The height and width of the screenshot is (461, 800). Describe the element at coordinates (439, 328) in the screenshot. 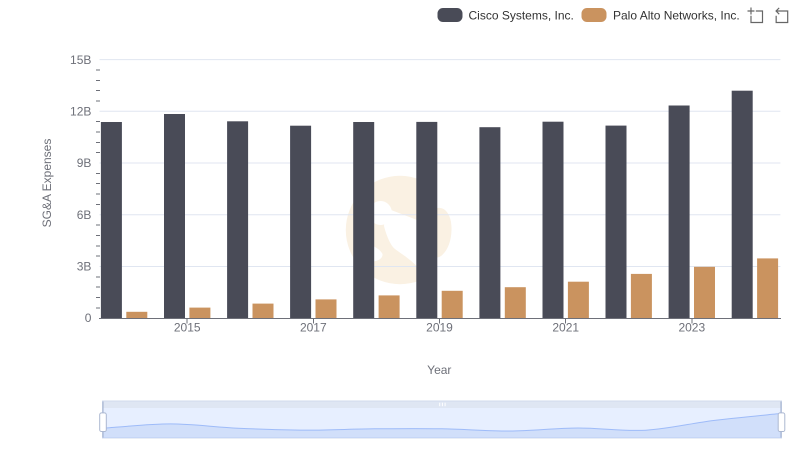

I see `svg-text: 2019` at that location.